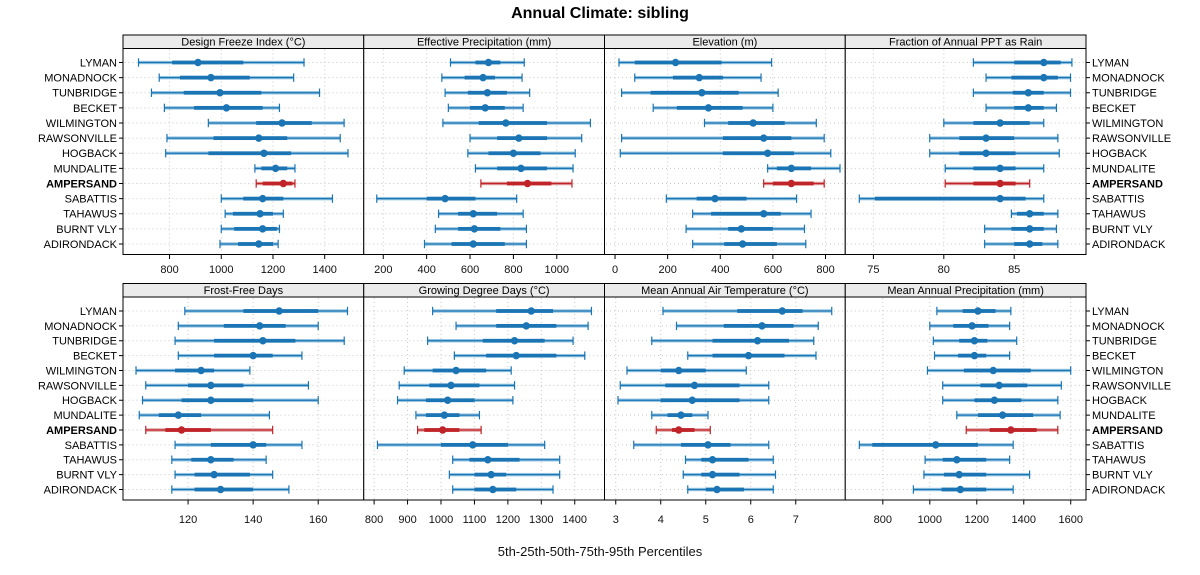 This screenshot has width=1200, height=575. Describe the element at coordinates (1128, 327) in the screenshot. I see `site-label-right-monadnock: MONADNOCK` at that location.